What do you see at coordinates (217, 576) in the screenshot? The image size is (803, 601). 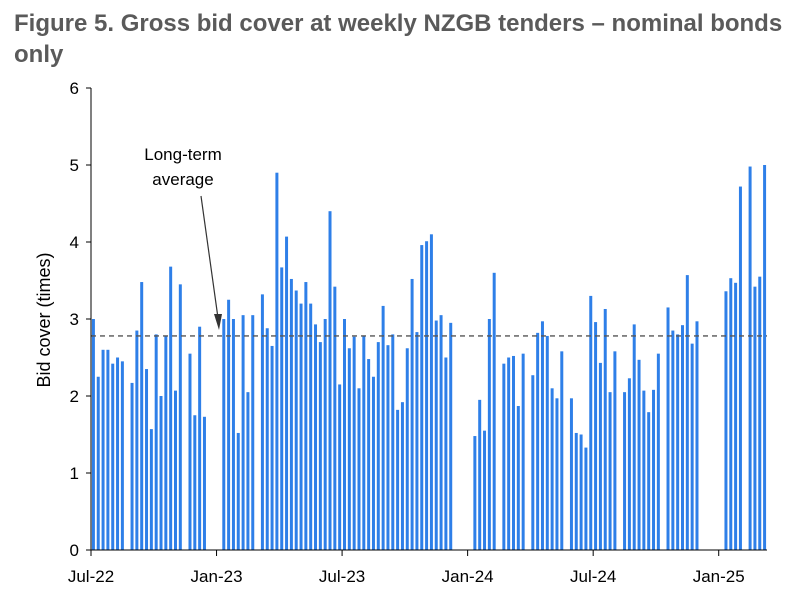 I see `x-tick-label: Jan-23` at bounding box center [217, 576].